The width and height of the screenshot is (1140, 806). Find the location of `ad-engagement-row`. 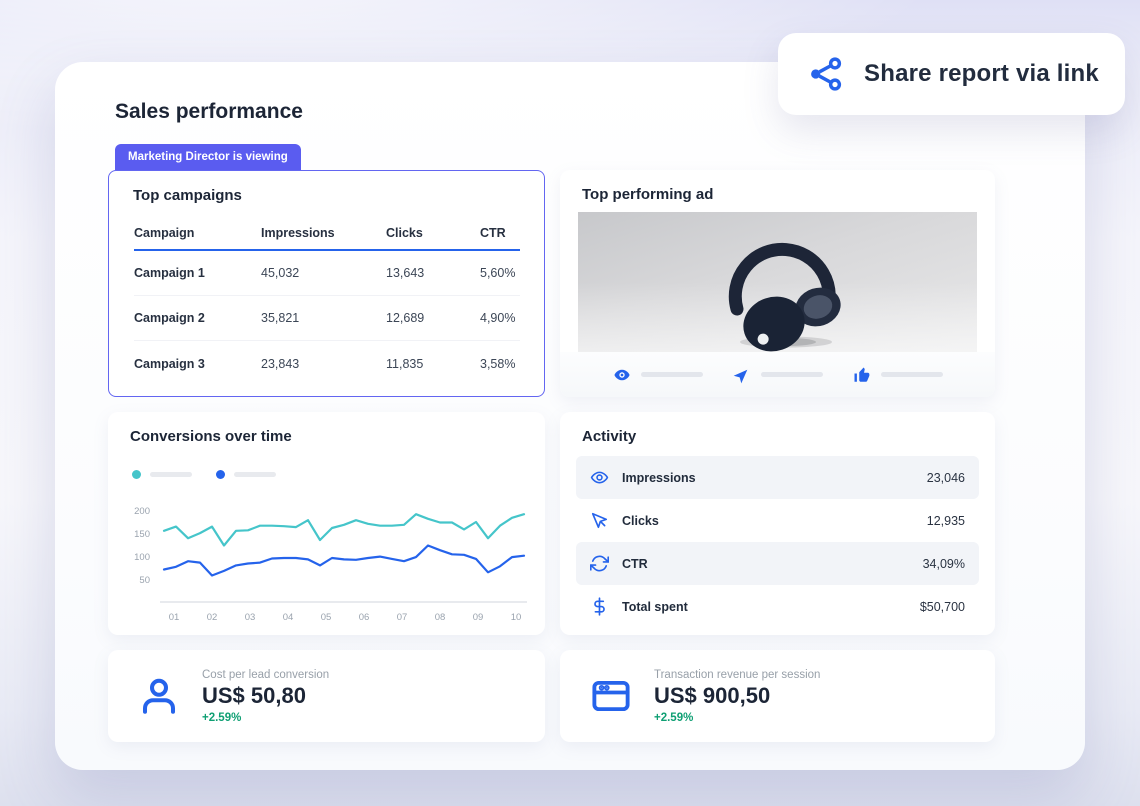

ad-engagement-row is located at coordinates (777, 374).